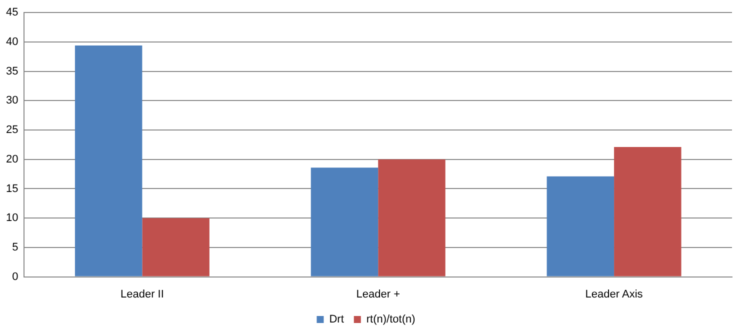  What do you see at coordinates (15, 276) in the screenshot?
I see `y-tick-label: 0` at bounding box center [15, 276].